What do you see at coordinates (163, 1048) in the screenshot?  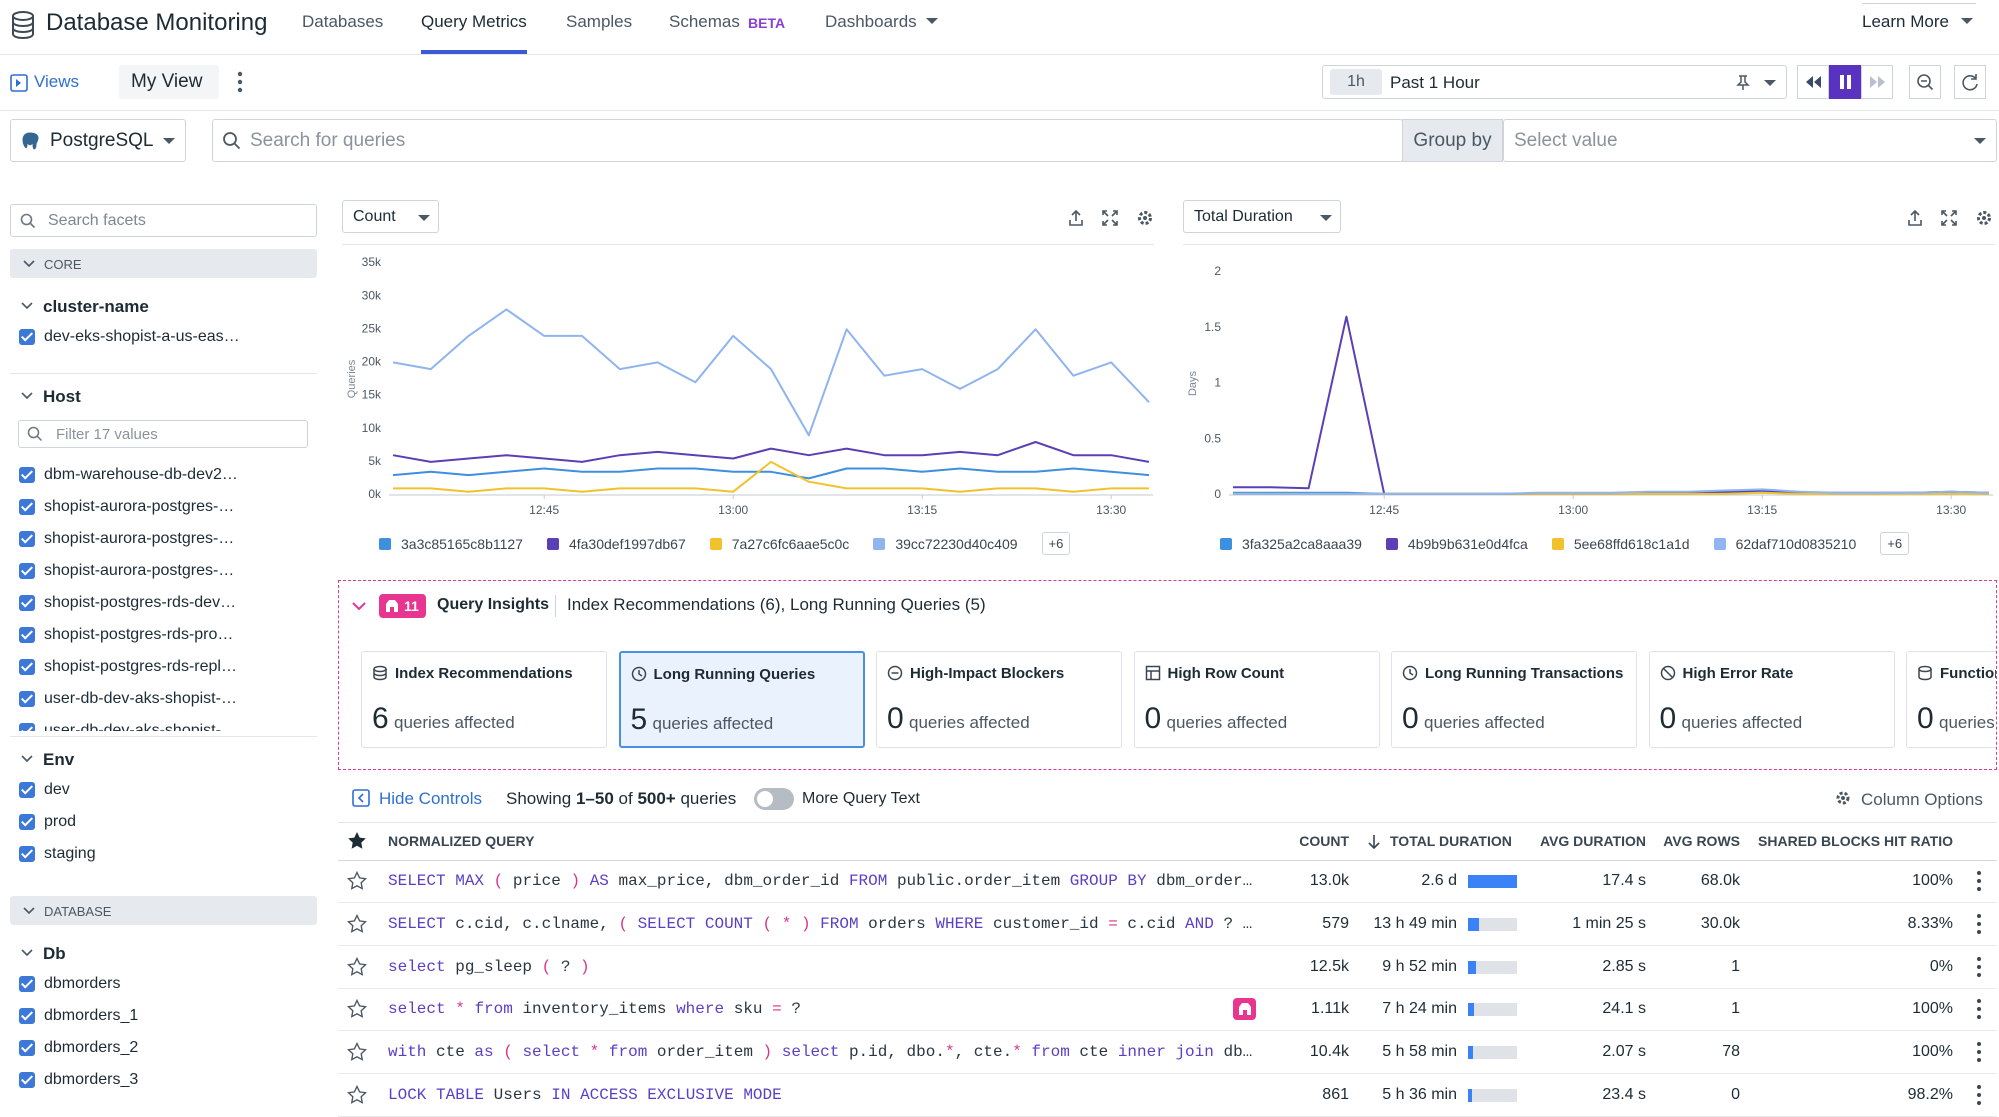 I see `facet-value: dbmorders_2` at bounding box center [163, 1048].